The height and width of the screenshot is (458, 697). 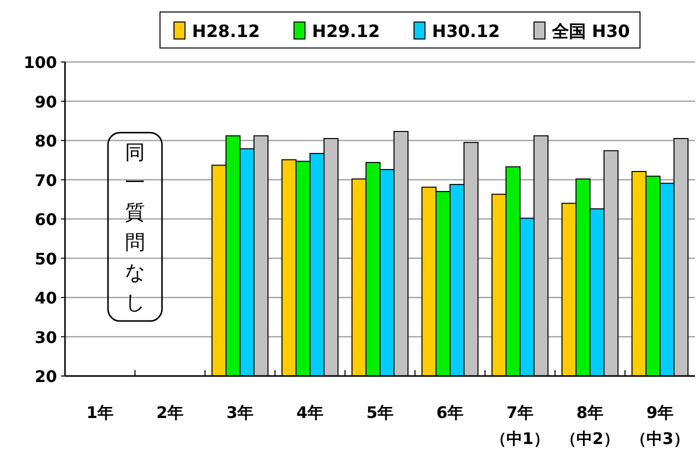 What do you see at coordinates (45, 141) in the screenshot?
I see `y-tick-label: 80` at bounding box center [45, 141].